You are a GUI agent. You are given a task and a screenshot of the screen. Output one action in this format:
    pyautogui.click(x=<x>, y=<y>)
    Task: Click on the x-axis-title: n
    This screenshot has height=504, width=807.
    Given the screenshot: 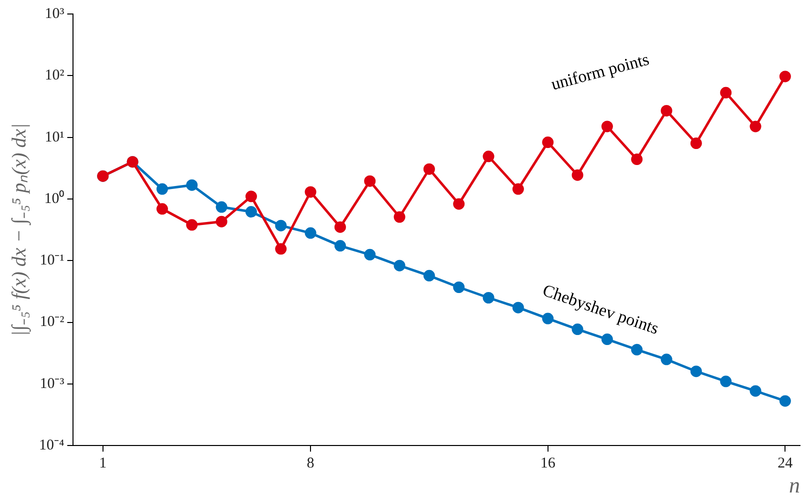 What is the action you would take?
    pyautogui.click(x=794, y=485)
    